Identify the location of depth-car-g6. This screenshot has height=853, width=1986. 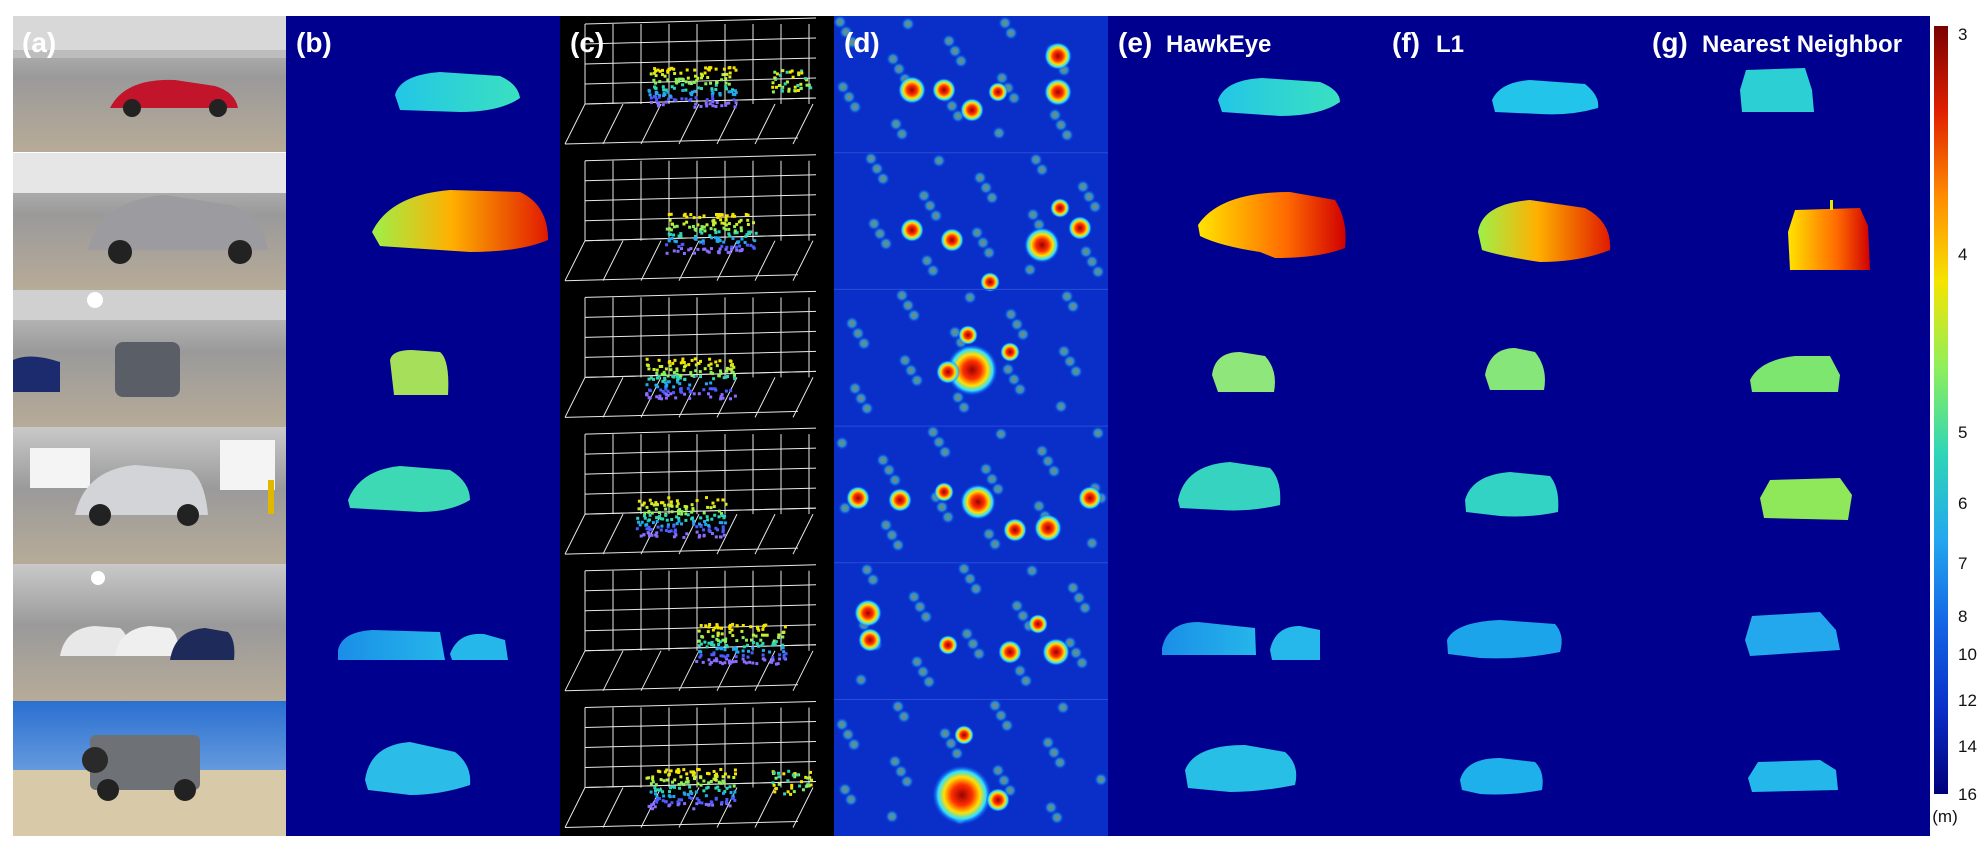
(1793, 776).